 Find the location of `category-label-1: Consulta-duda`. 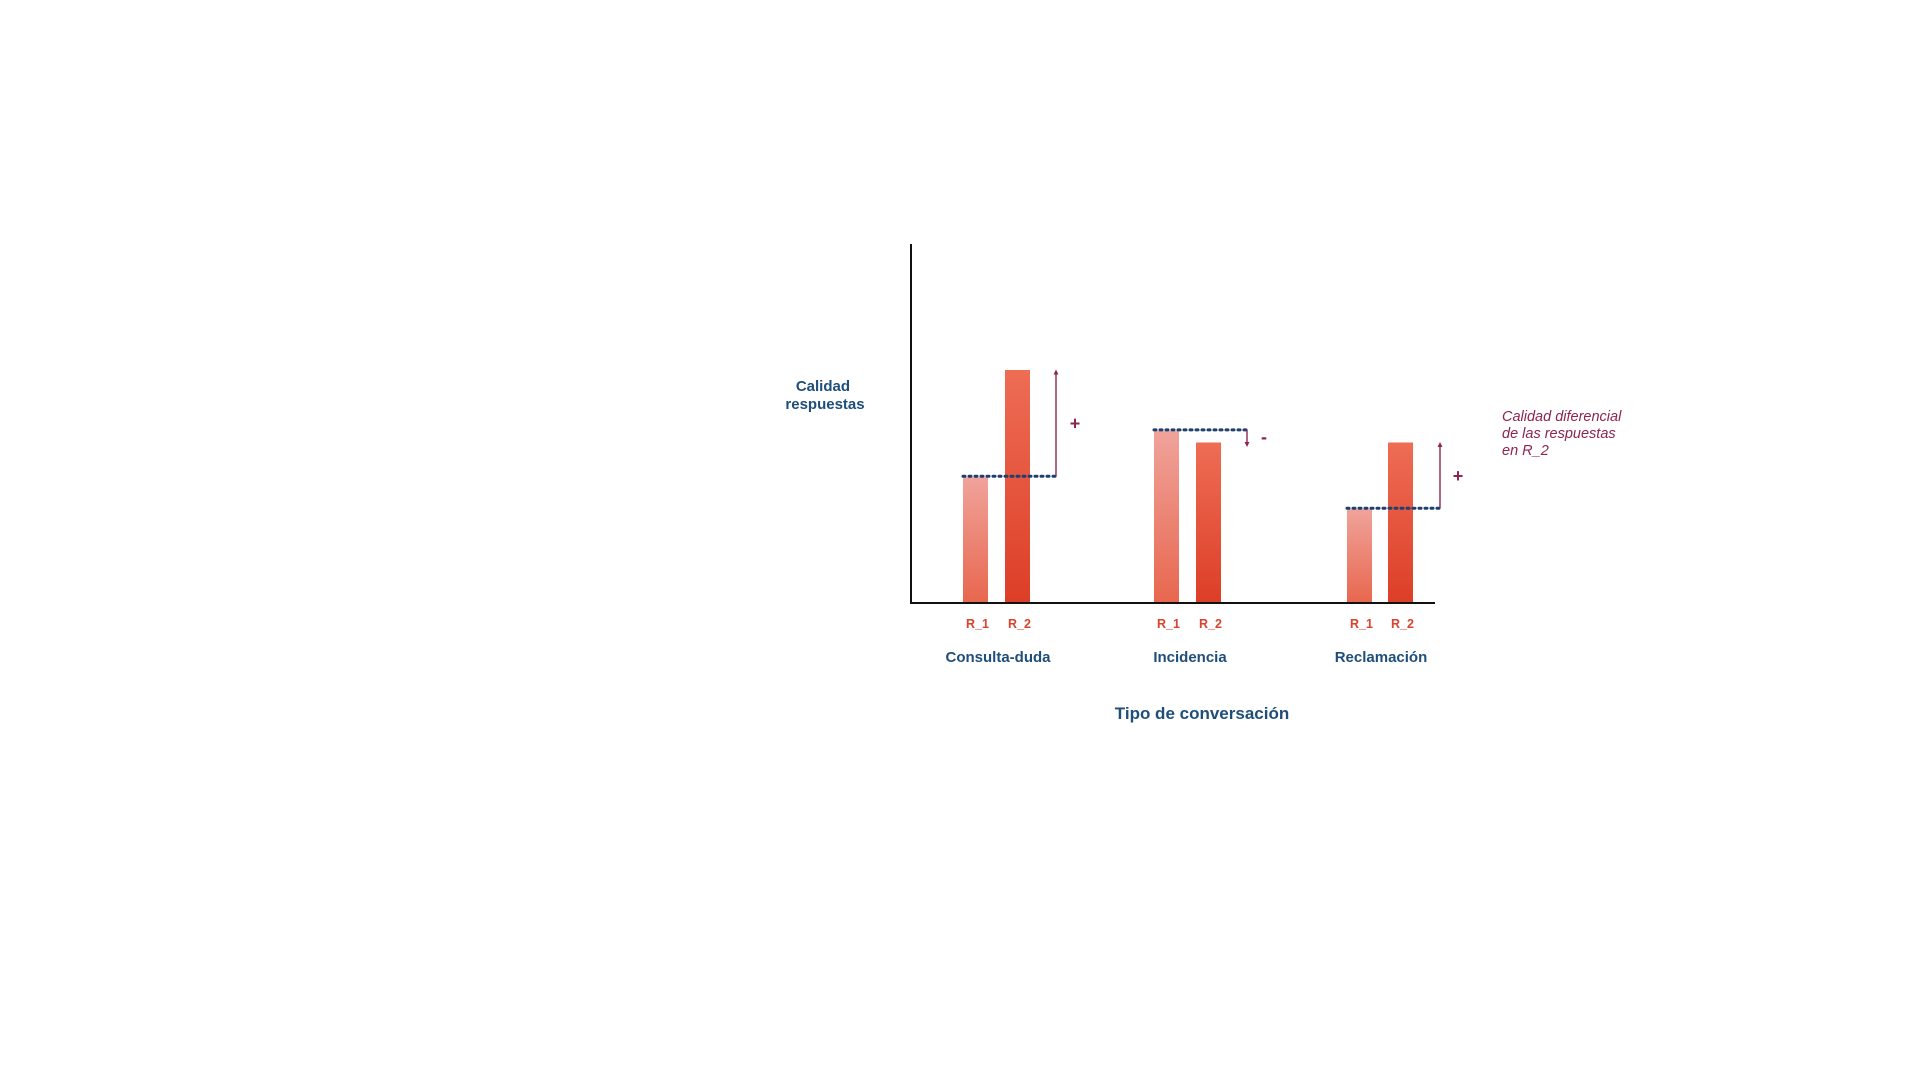

category-label-1: Consulta-duda is located at coordinates (999, 657).